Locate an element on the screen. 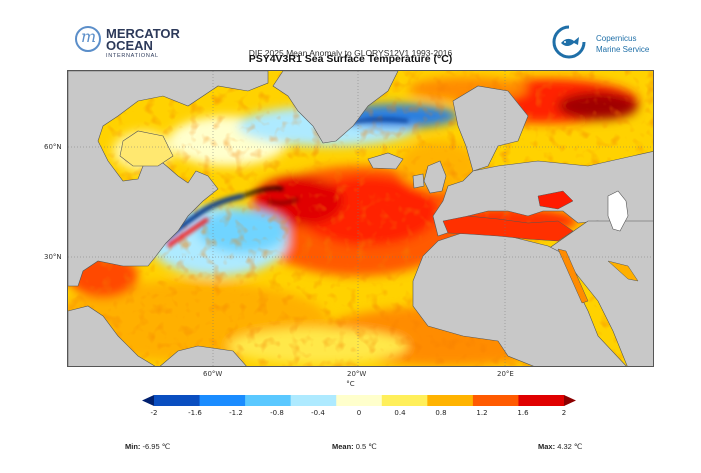 The height and width of the screenshot is (473, 701). stat-max-value: 4.32 ℃ is located at coordinates (570, 446).